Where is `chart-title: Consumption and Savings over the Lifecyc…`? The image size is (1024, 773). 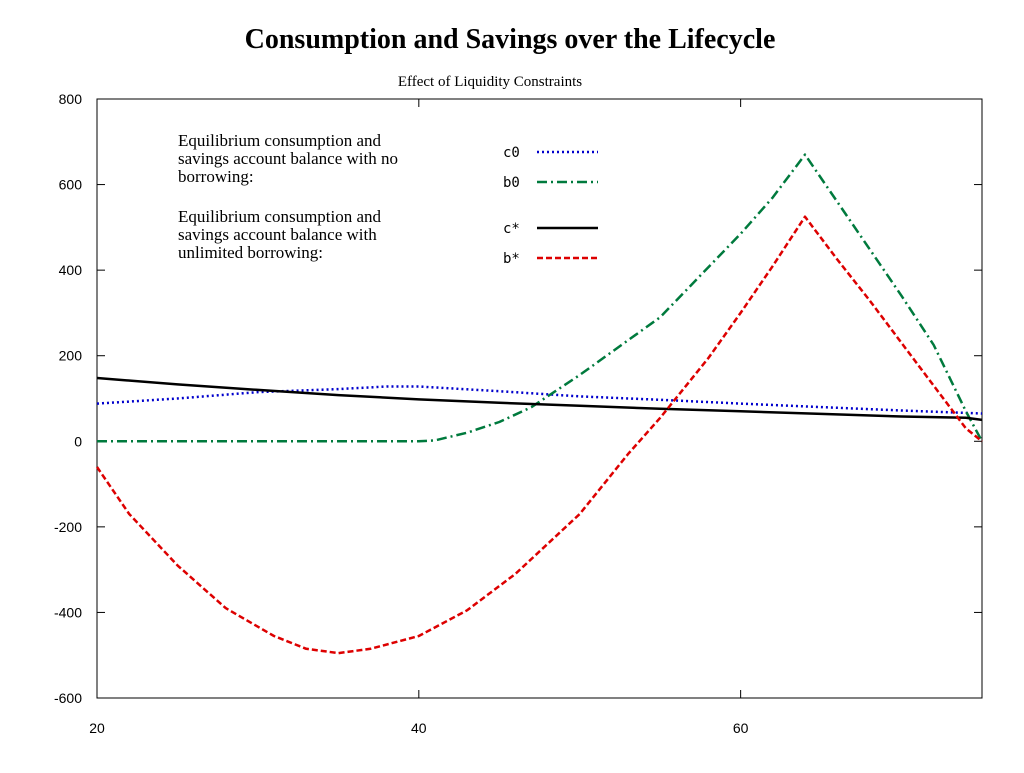 chart-title: Consumption and Savings over the Lifecyc… is located at coordinates (510, 39).